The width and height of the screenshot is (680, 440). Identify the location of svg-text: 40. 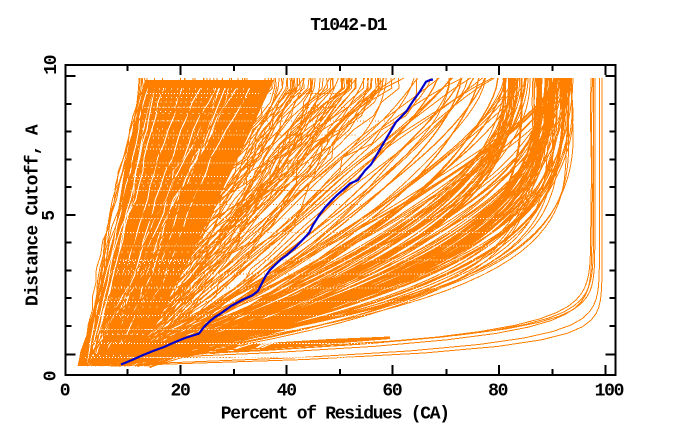
(287, 392).